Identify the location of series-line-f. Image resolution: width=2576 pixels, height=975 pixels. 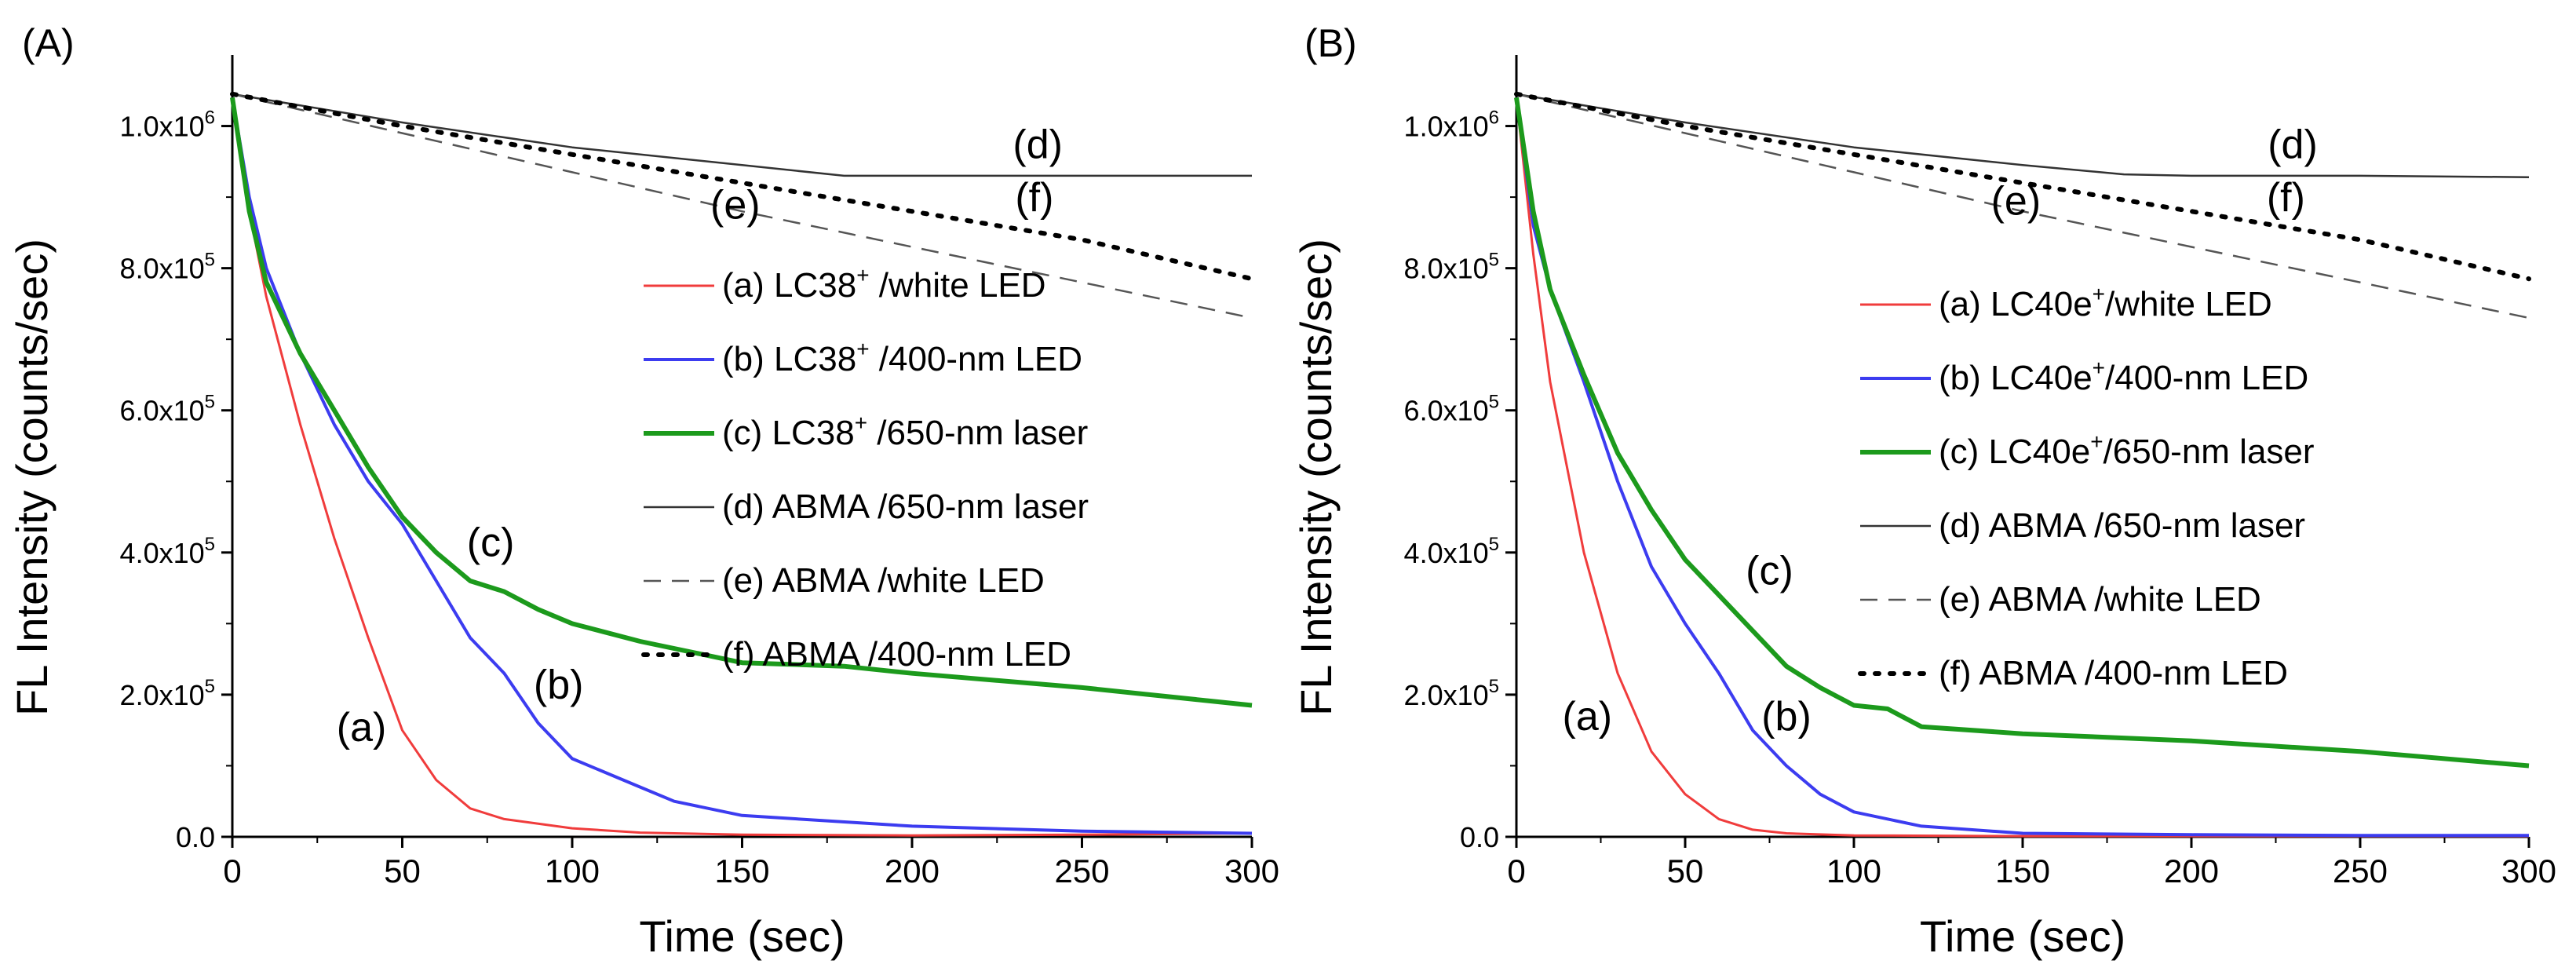
(2022, 187).